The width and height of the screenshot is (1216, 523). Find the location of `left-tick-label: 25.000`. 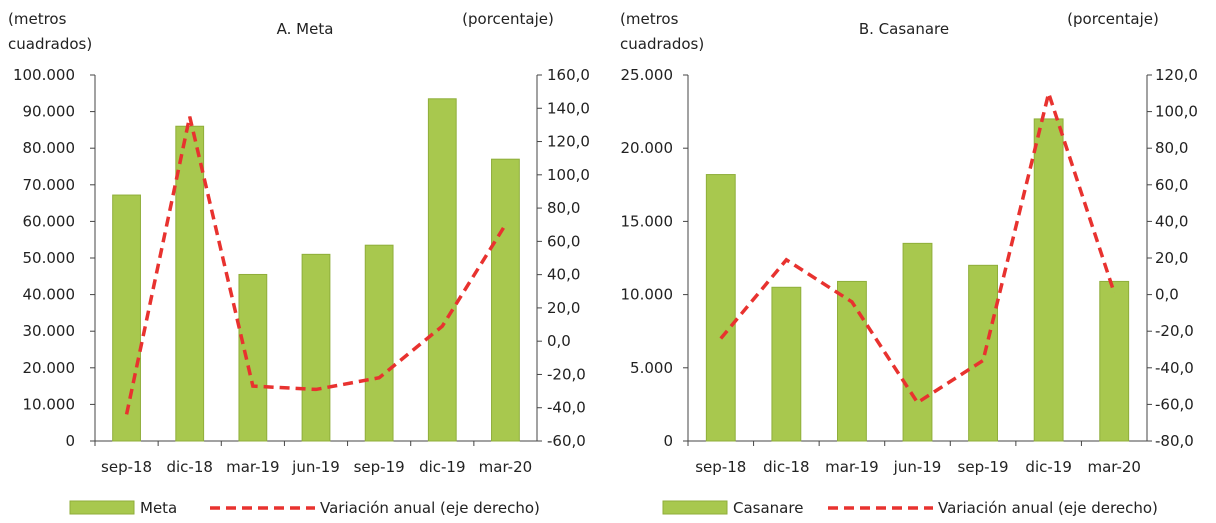

left-tick-label: 25.000 is located at coordinates (647, 75).